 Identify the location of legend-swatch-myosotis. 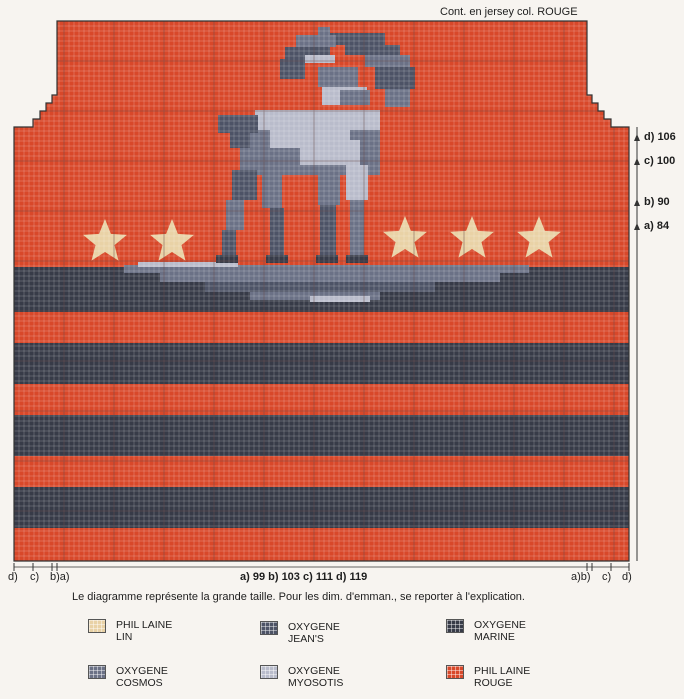
(269, 672).